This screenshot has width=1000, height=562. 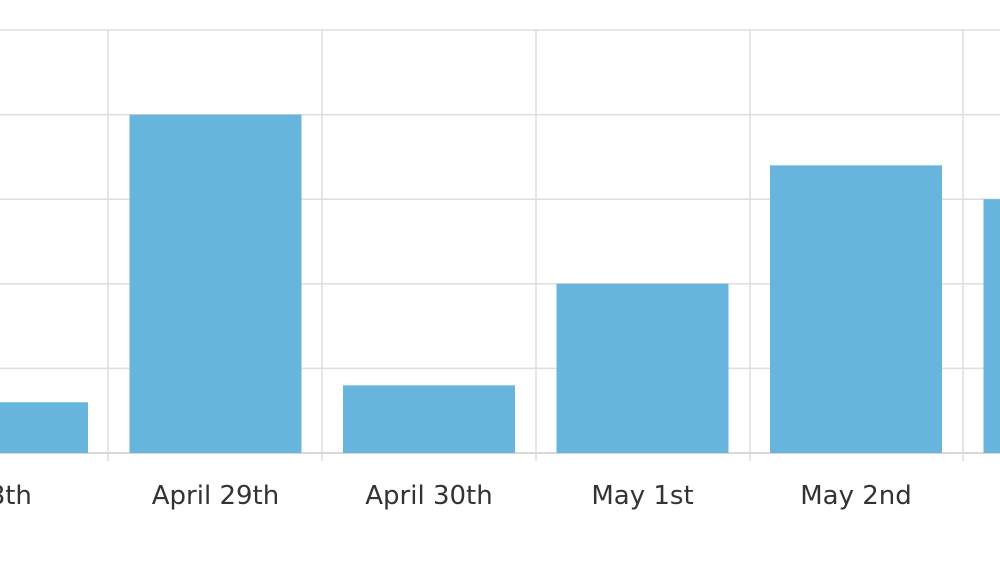 I want to click on x-tick-label: 28th, so click(x=16, y=496).